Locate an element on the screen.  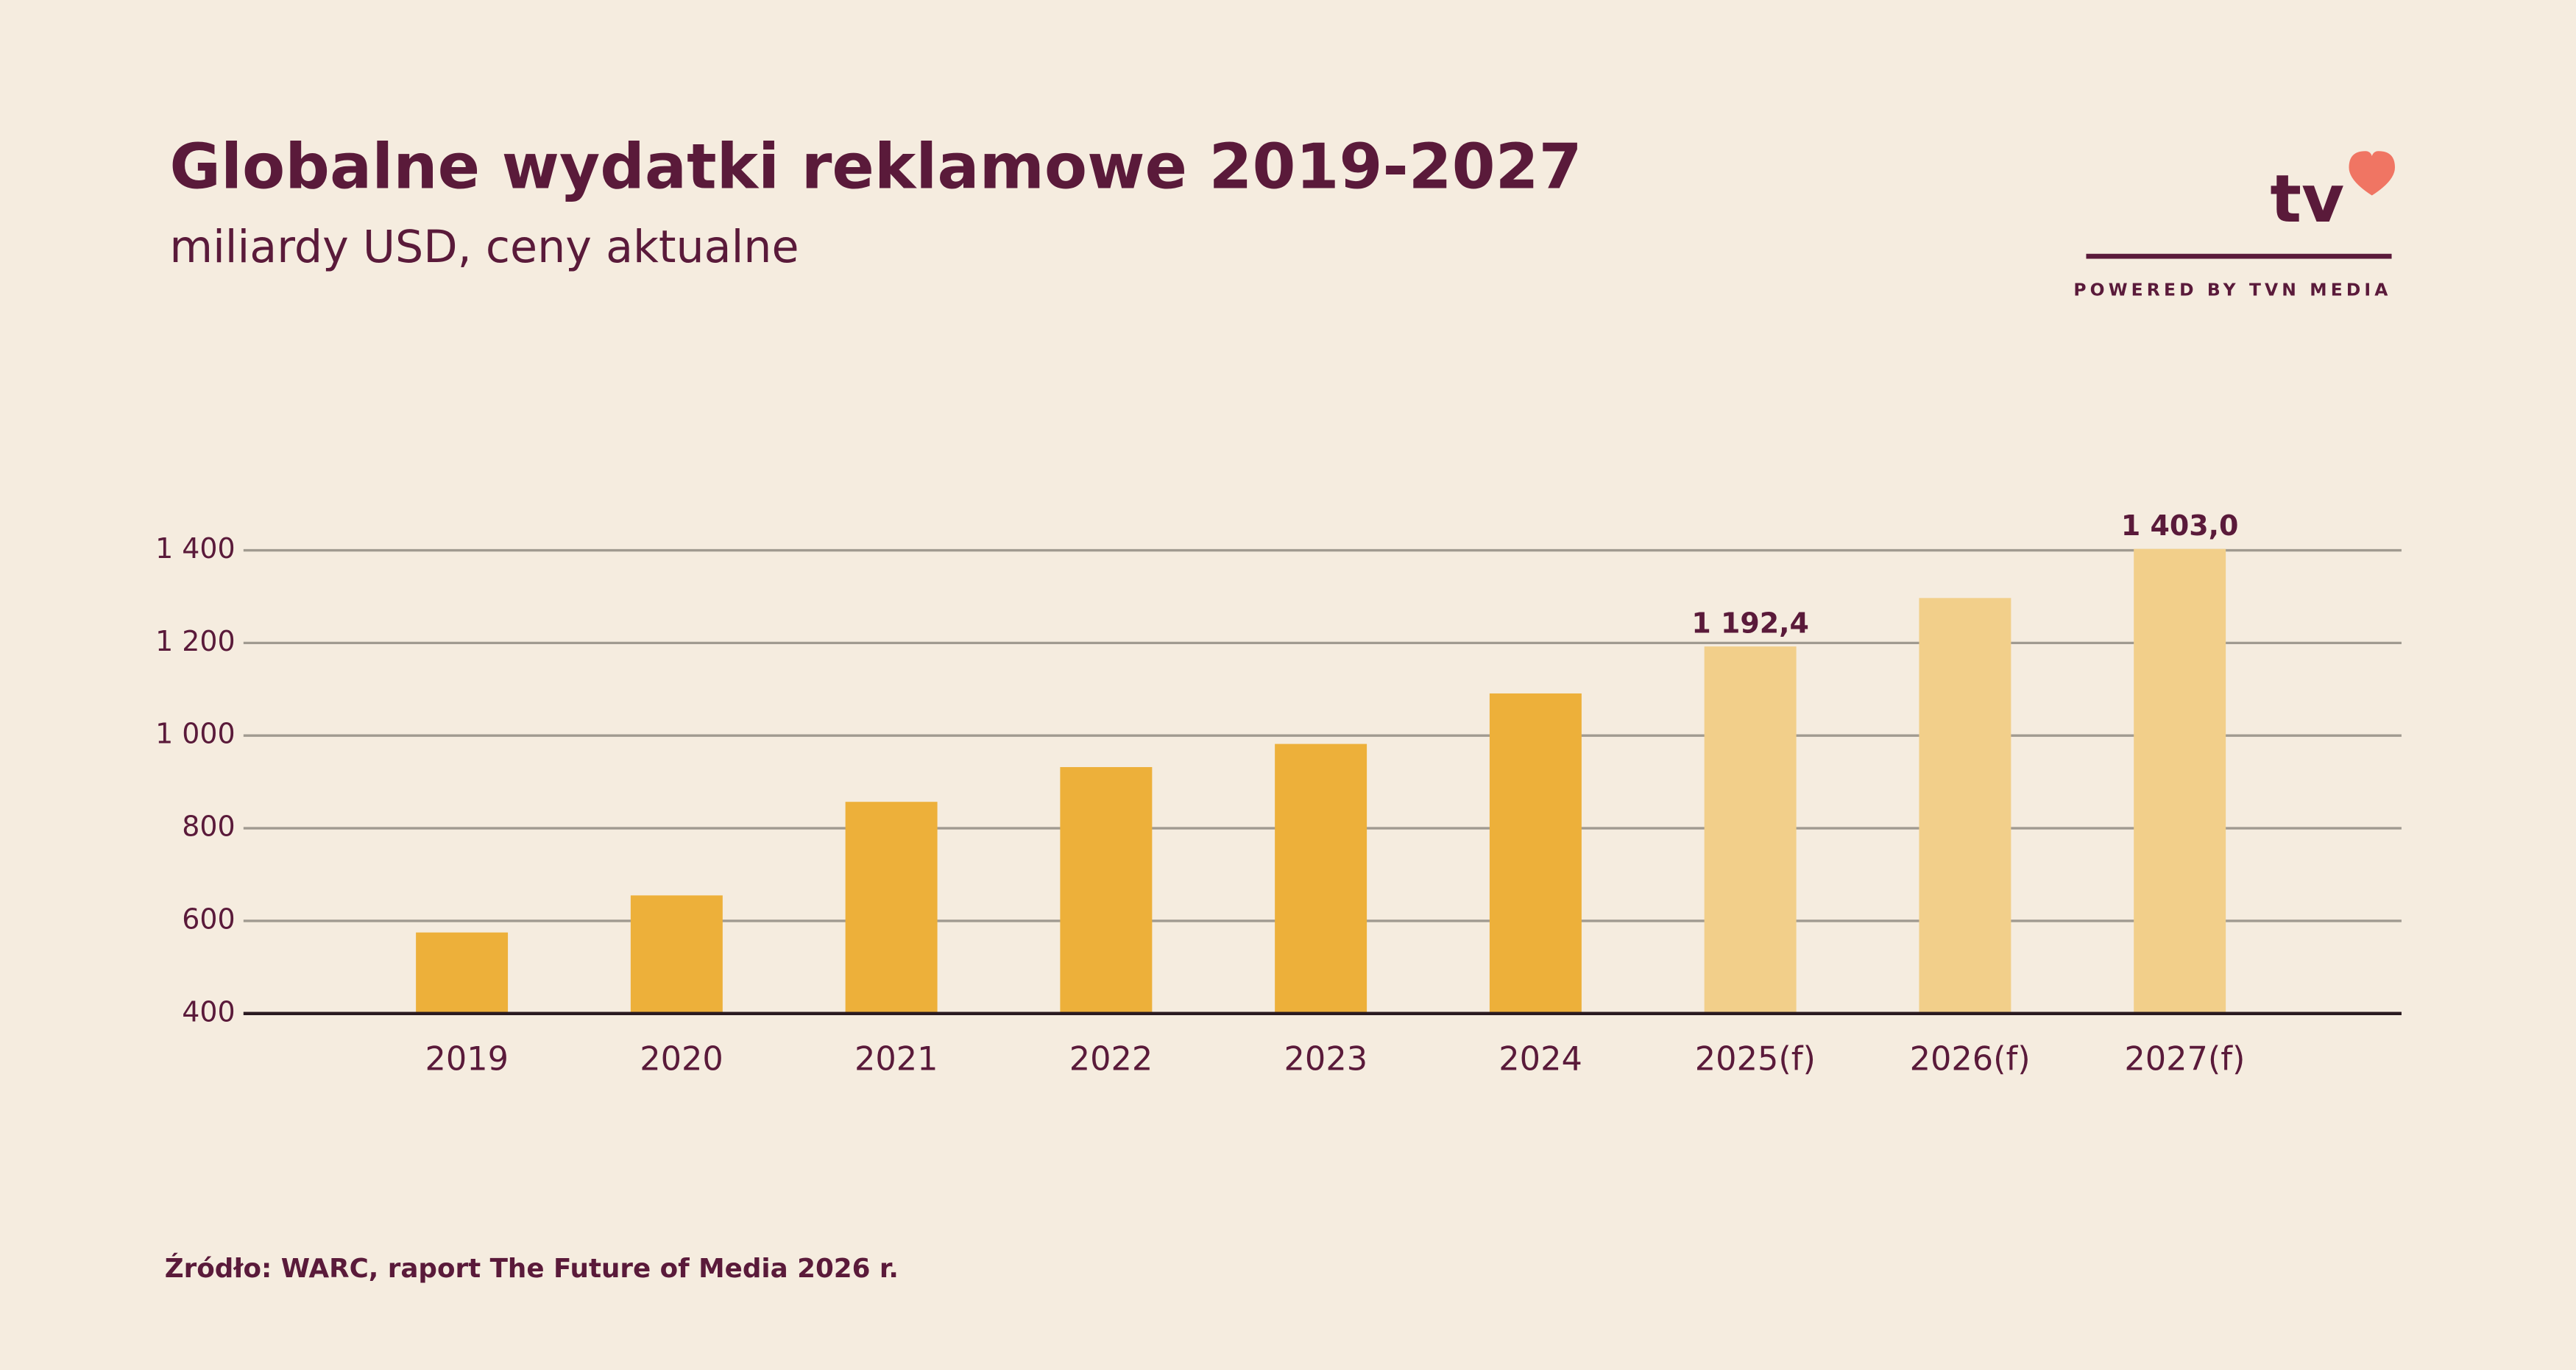
x-tick-label: 2019 is located at coordinates (467, 1058).